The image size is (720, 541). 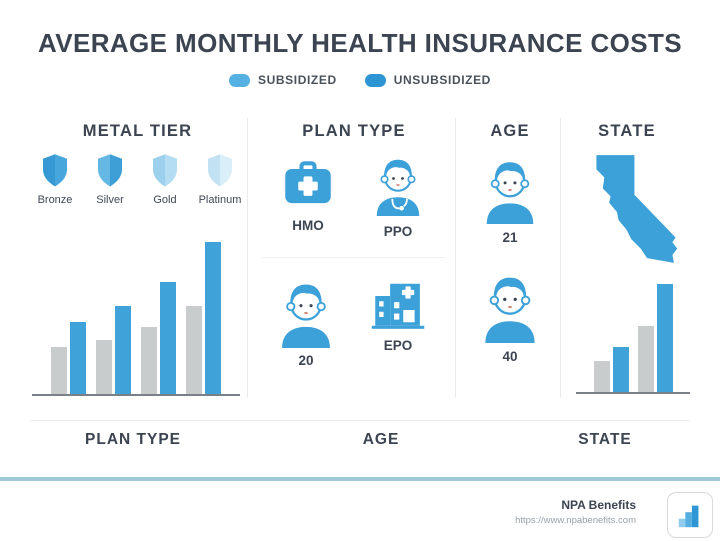 I want to click on divider-metal-plan, so click(x=247, y=258).